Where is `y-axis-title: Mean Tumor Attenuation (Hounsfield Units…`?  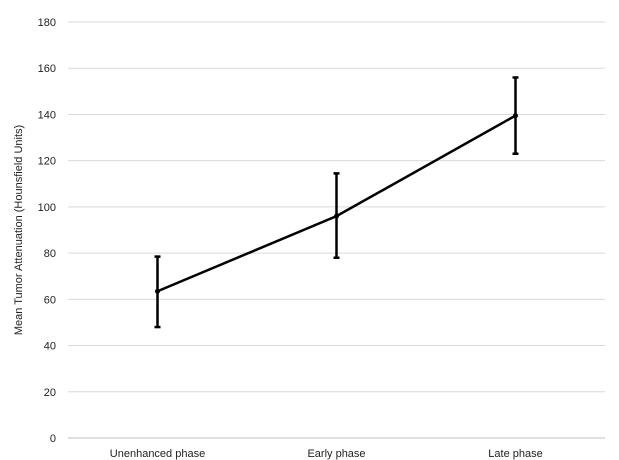 y-axis-title: Mean Tumor Attenuation (Hounsfield Units… is located at coordinates (19, 230).